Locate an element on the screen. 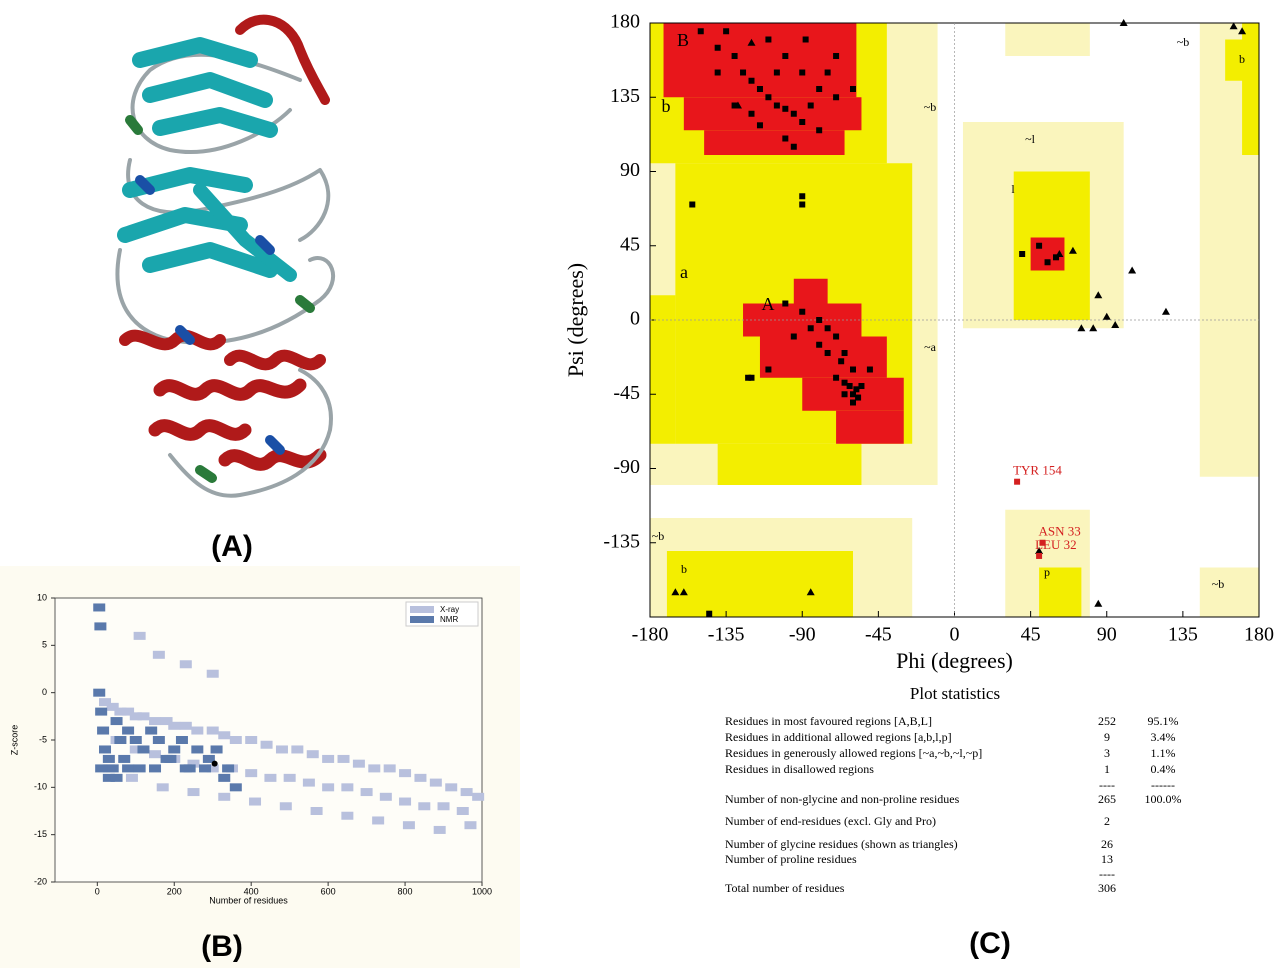  y-tick-label: -5 is located at coordinates (43, 739).